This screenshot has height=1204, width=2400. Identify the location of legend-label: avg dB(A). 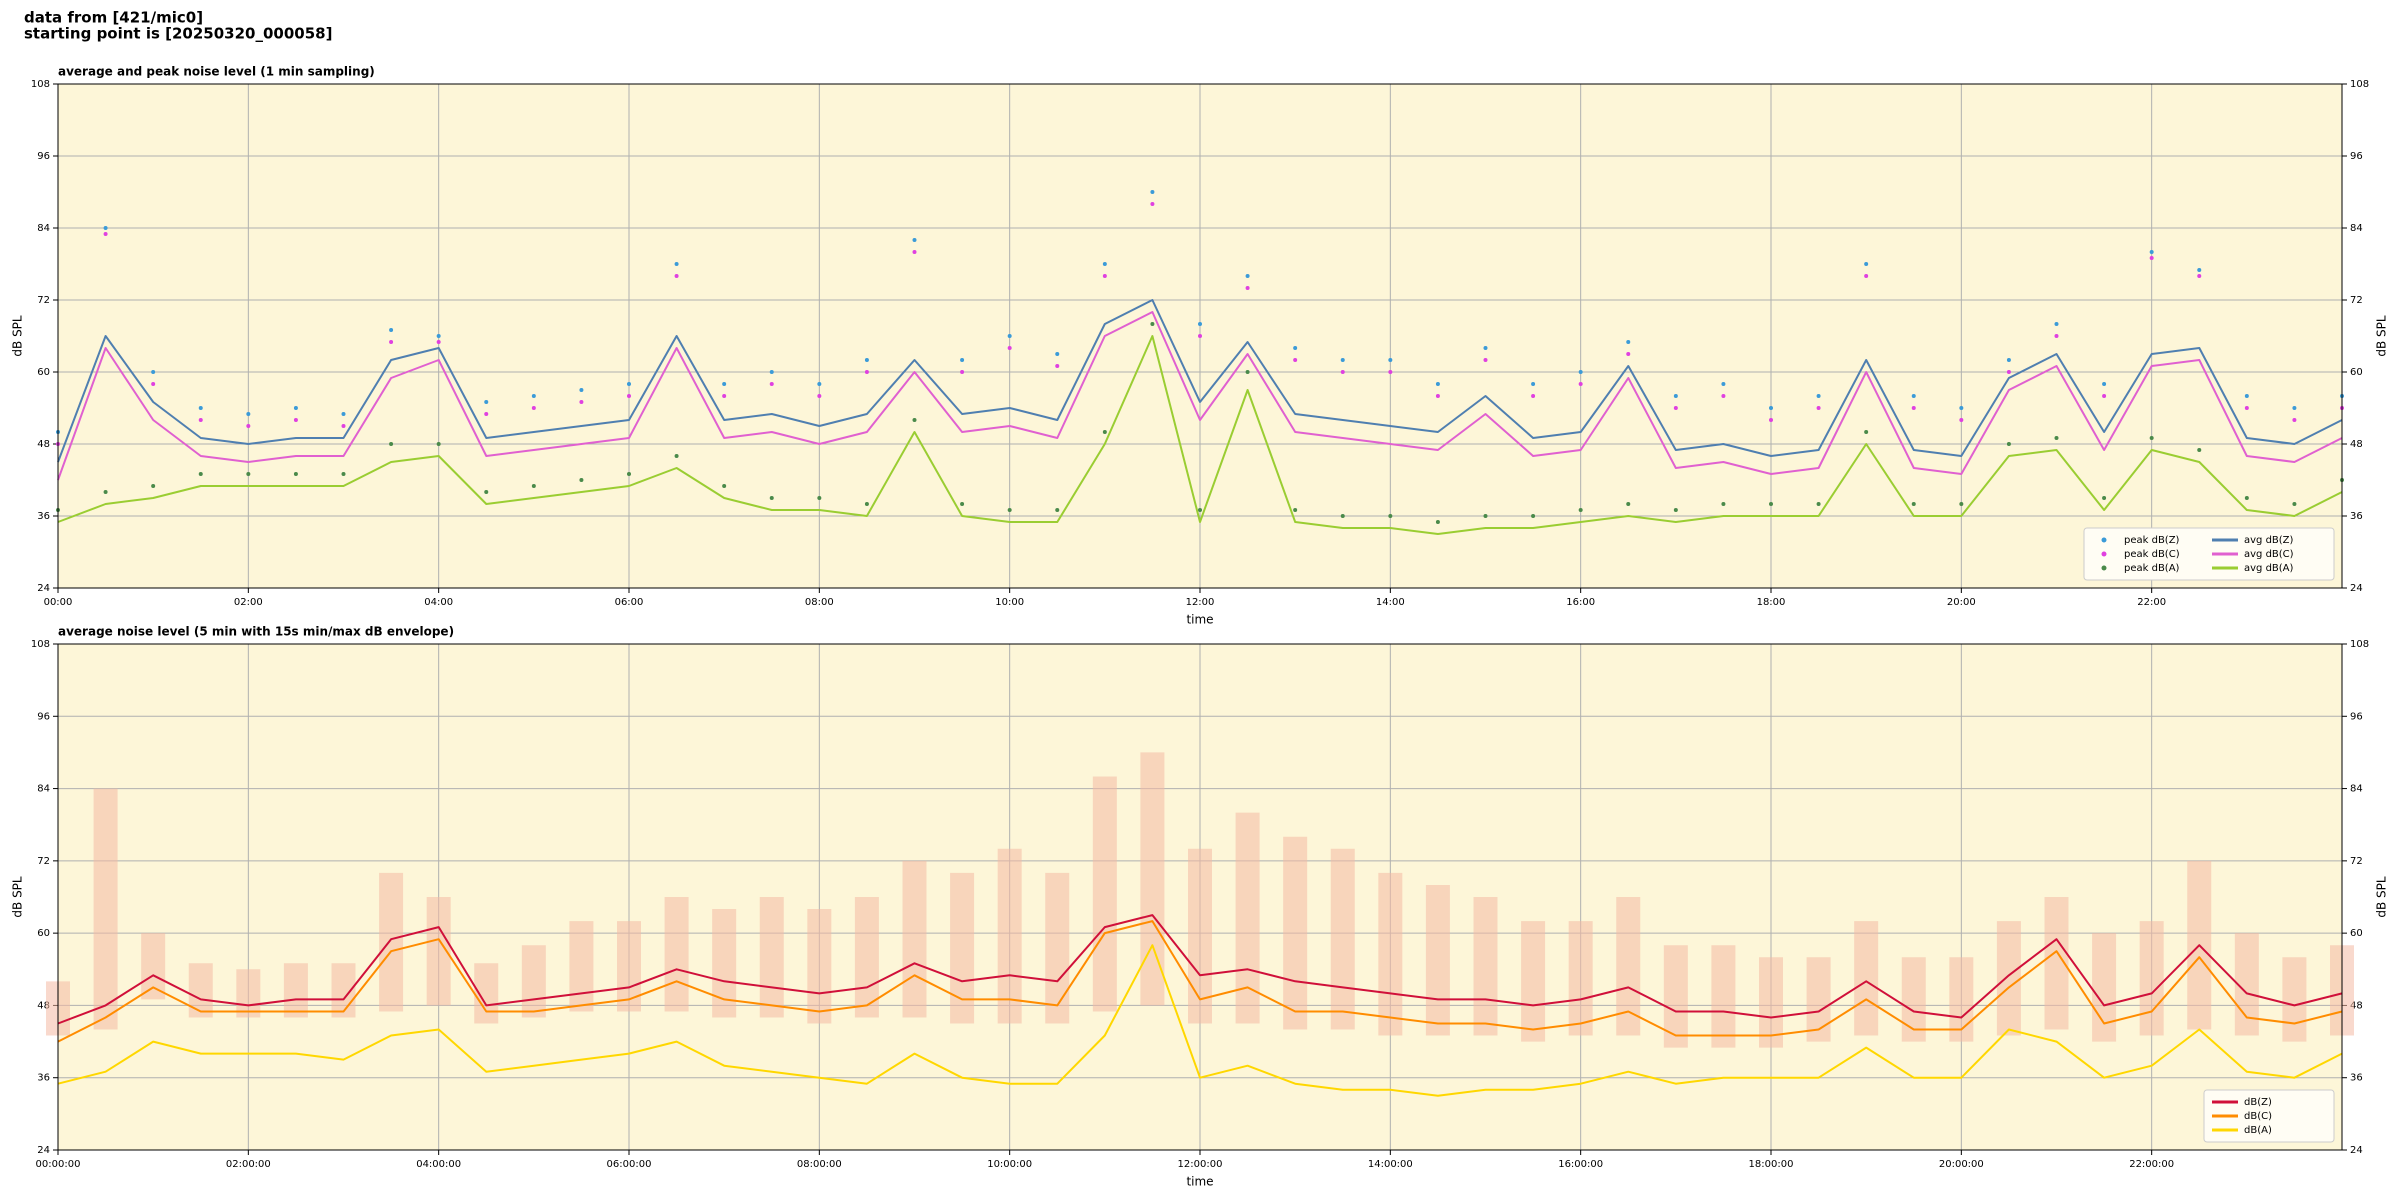
(2269, 568).